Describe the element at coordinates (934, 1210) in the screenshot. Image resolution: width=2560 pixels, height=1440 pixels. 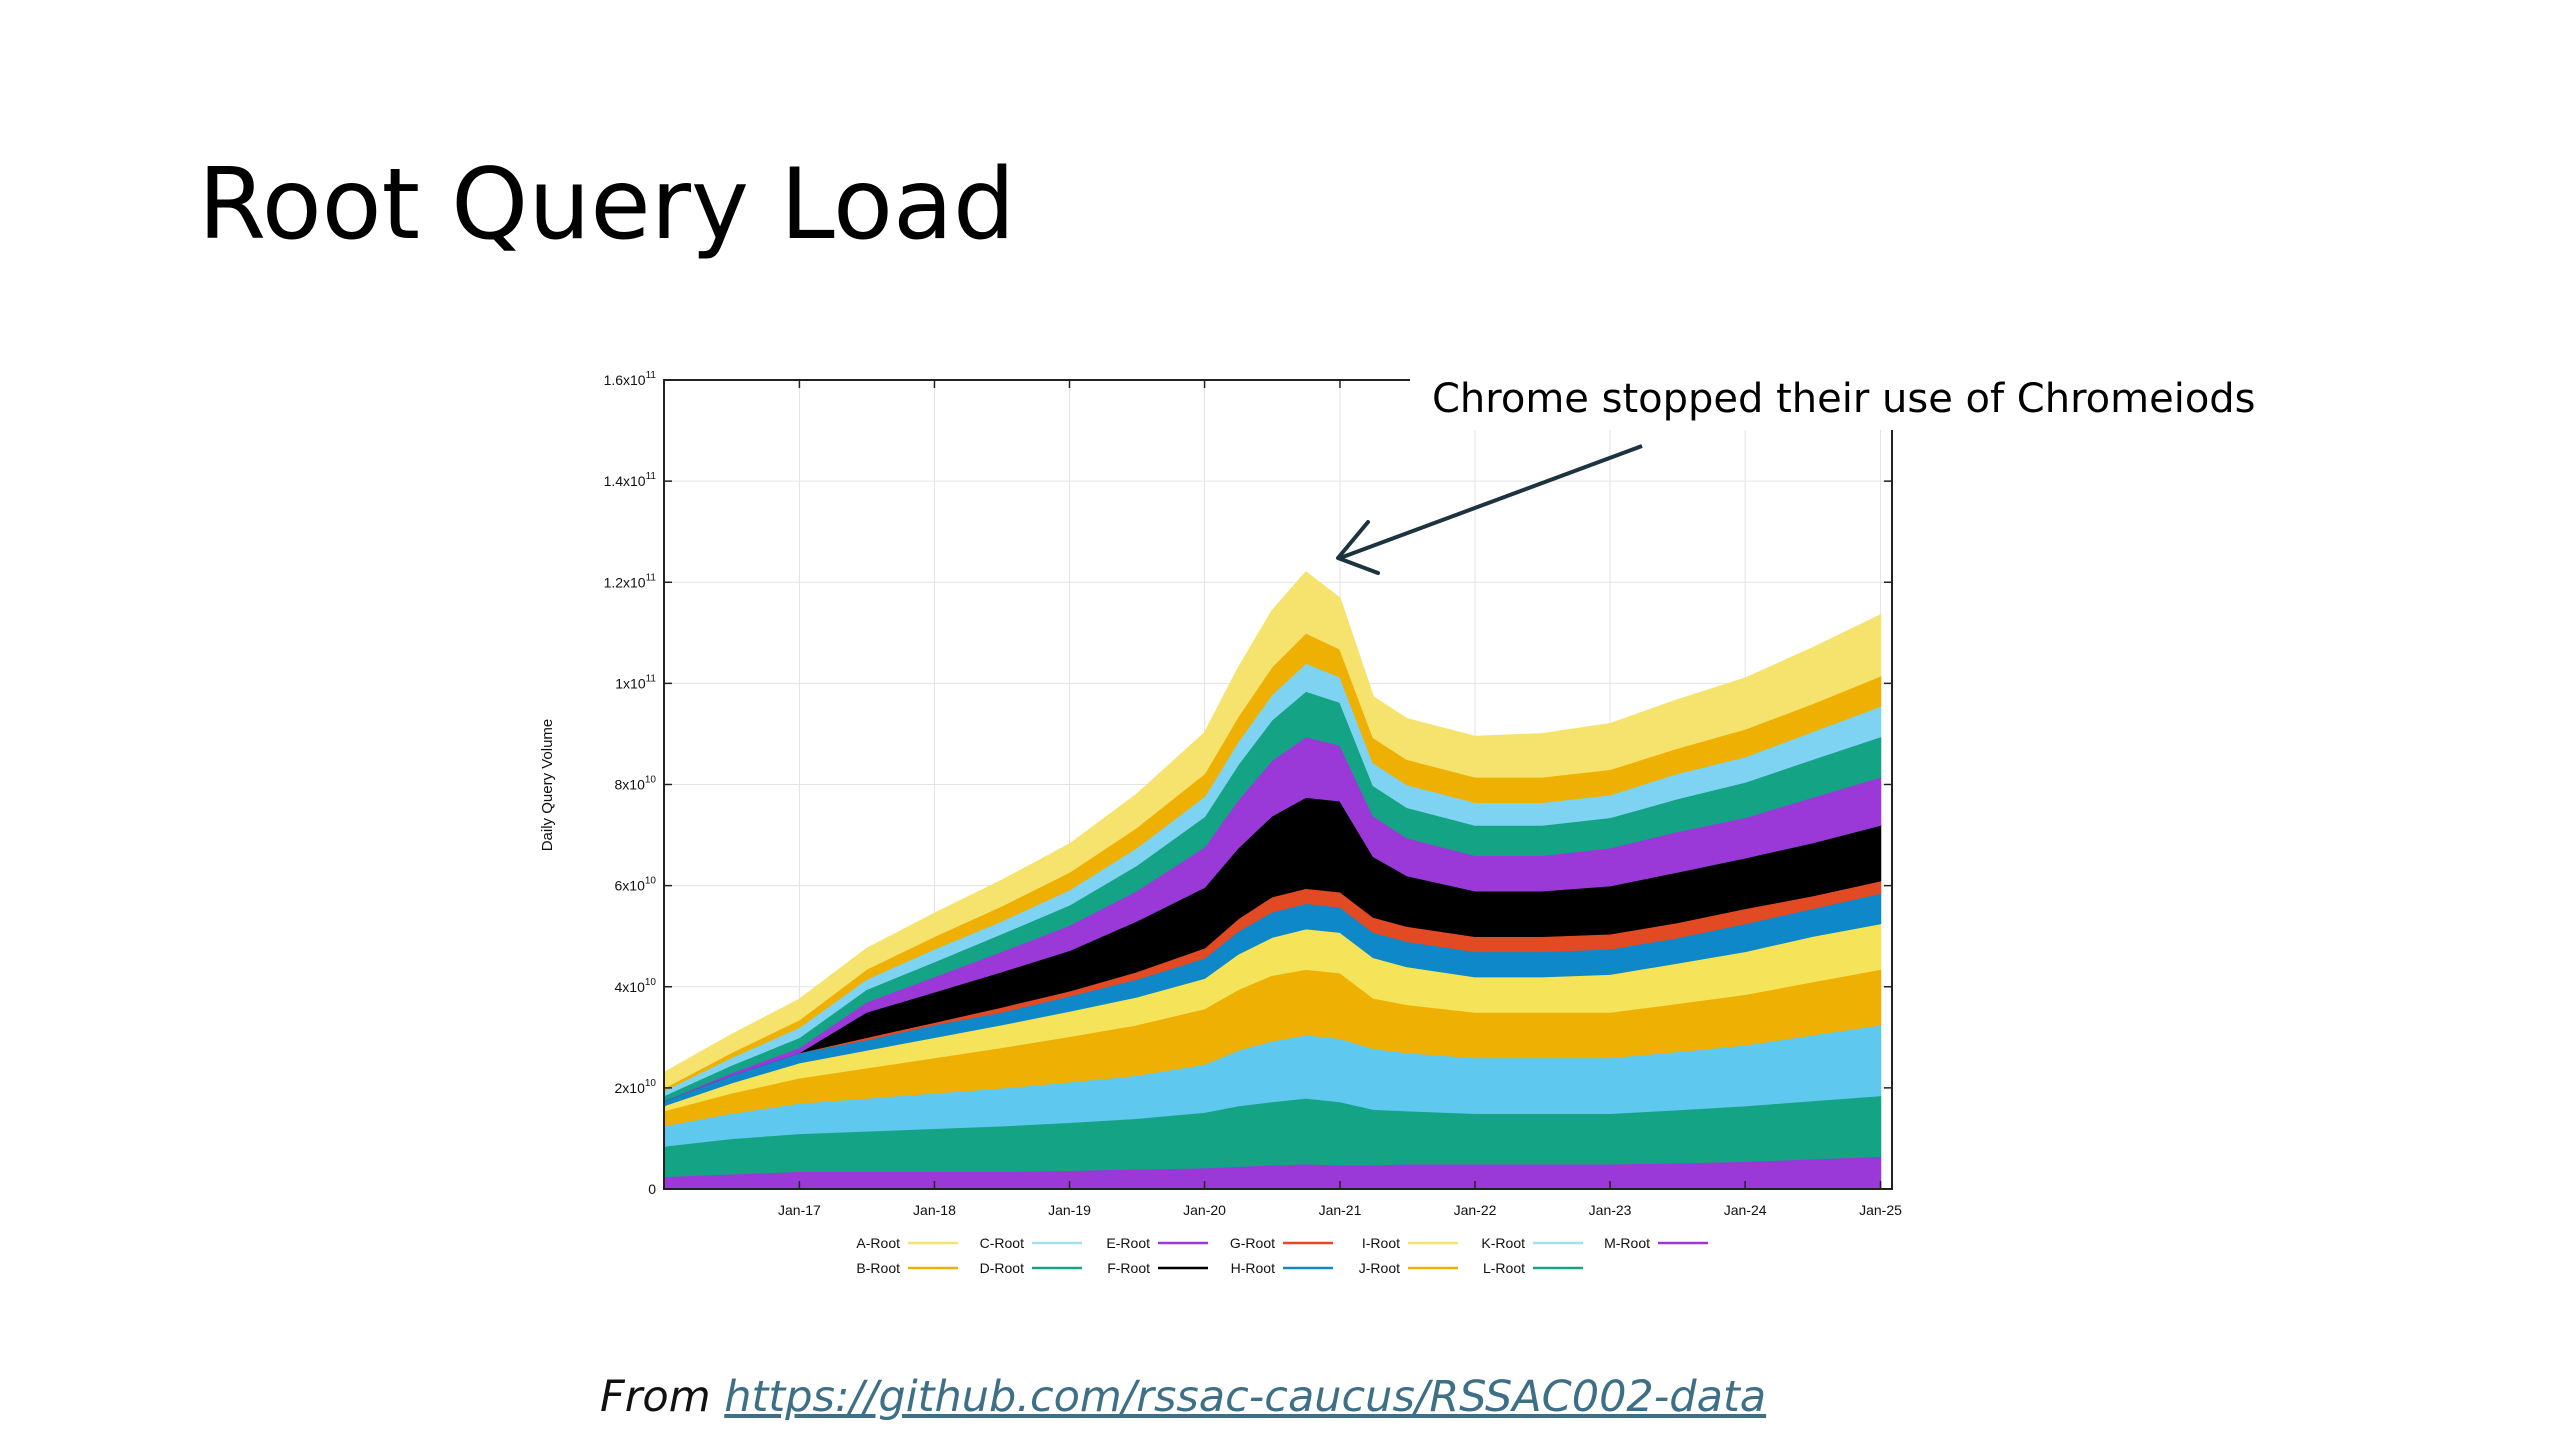
I see `x-tick-label: Jan-18` at that location.